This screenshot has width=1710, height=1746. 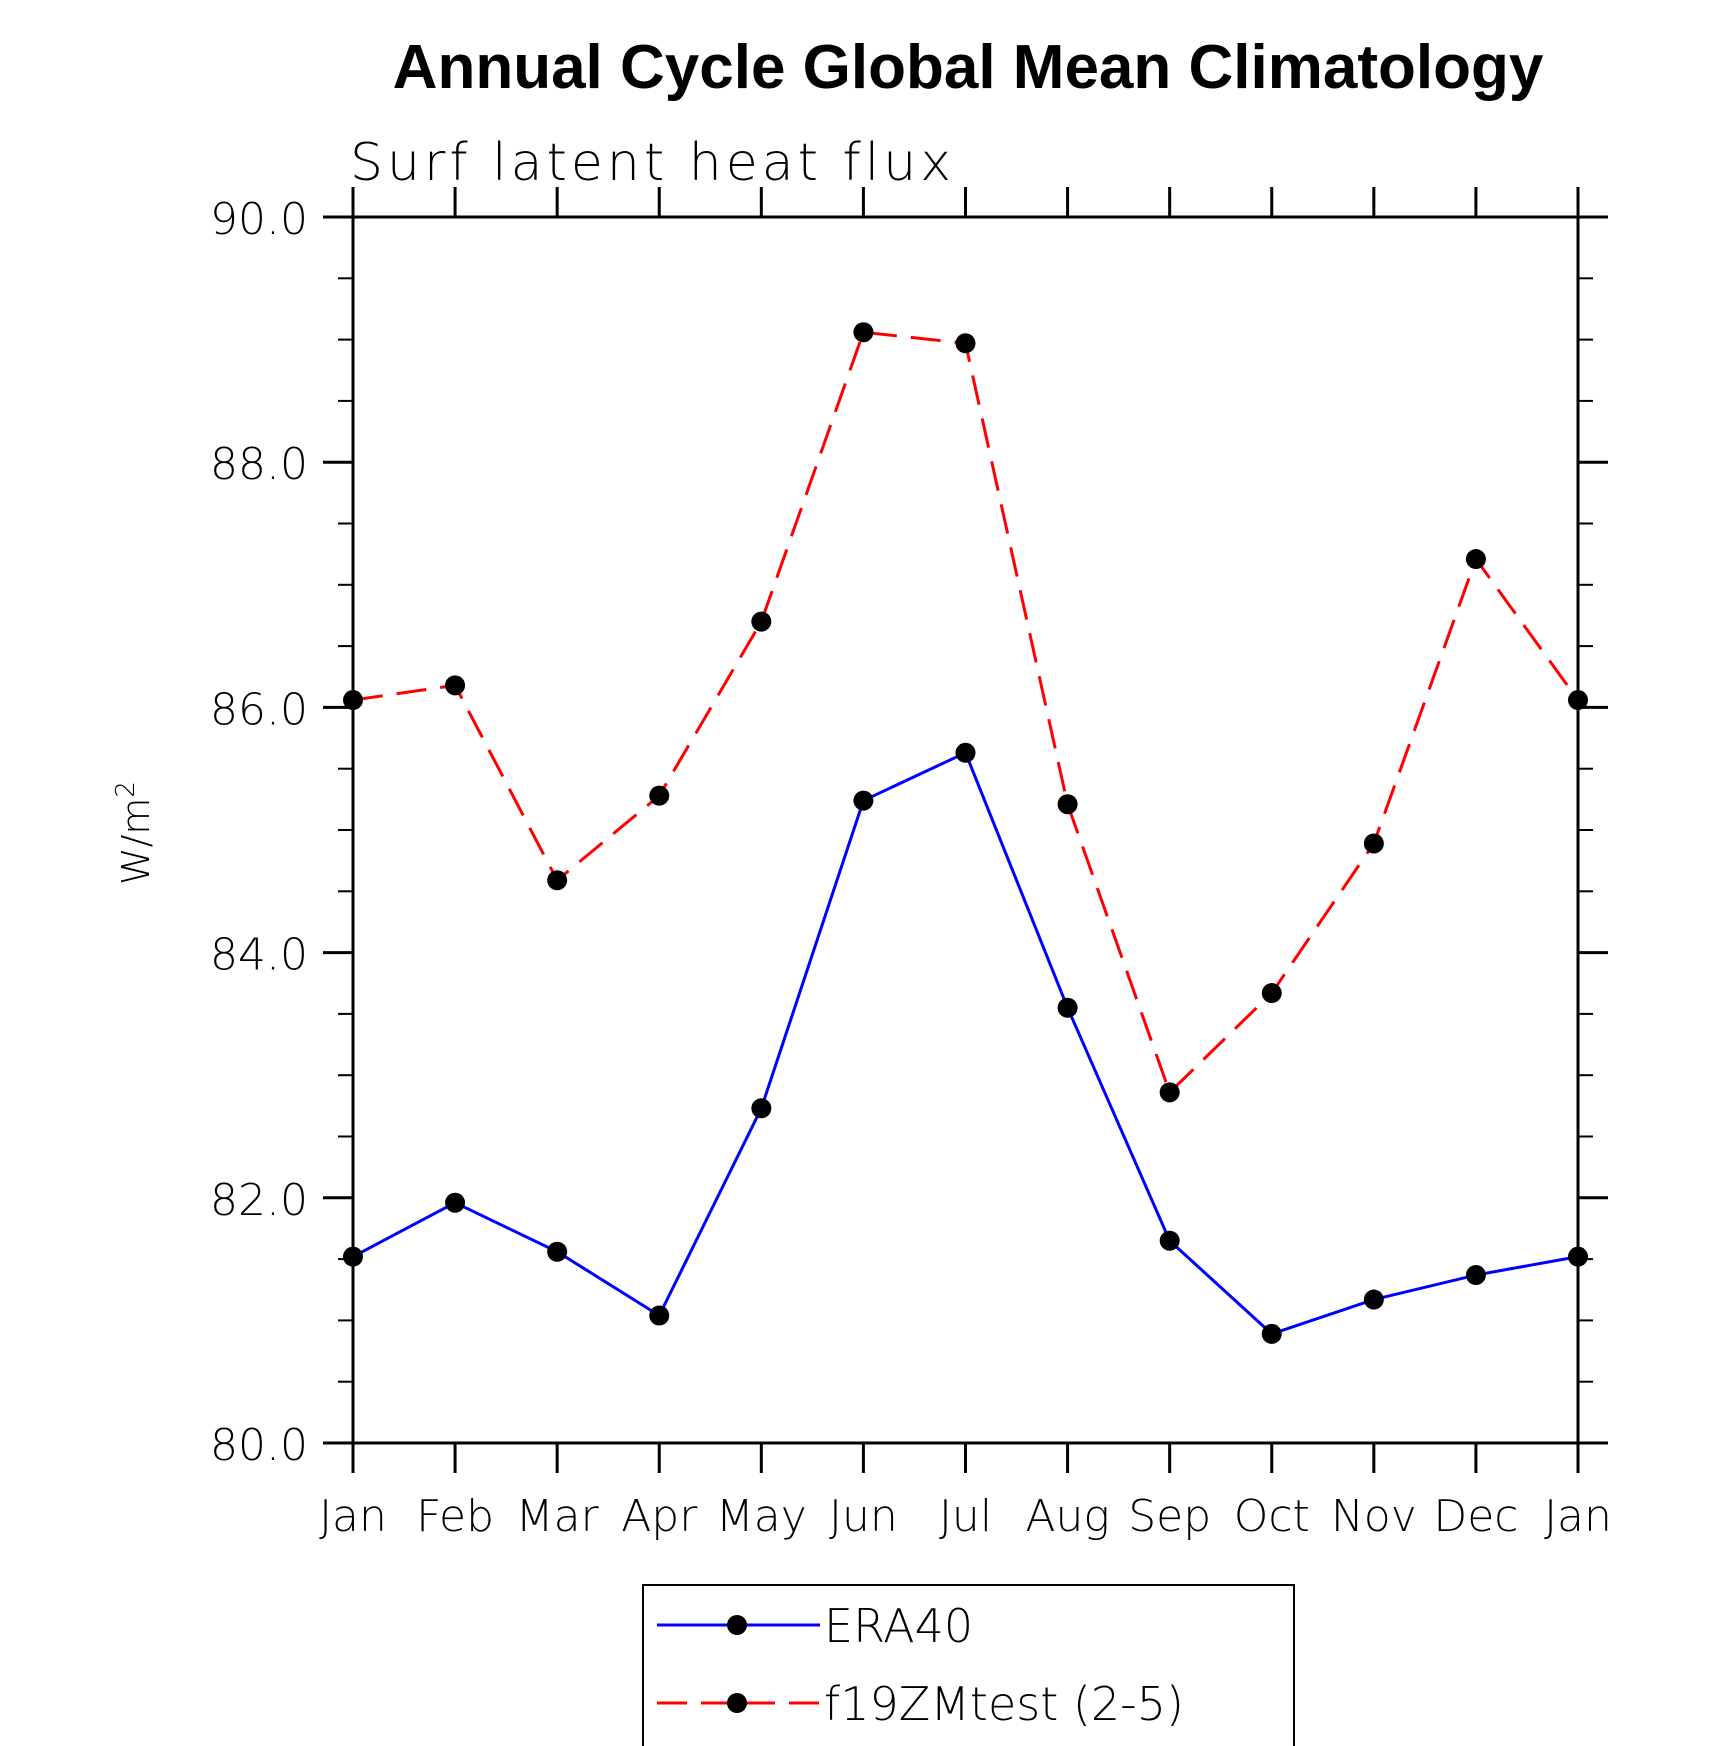 What do you see at coordinates (1475, 1516) in the screenshot?
I see `x-tick-label: Dec` at bounding box center [1475, 1516].